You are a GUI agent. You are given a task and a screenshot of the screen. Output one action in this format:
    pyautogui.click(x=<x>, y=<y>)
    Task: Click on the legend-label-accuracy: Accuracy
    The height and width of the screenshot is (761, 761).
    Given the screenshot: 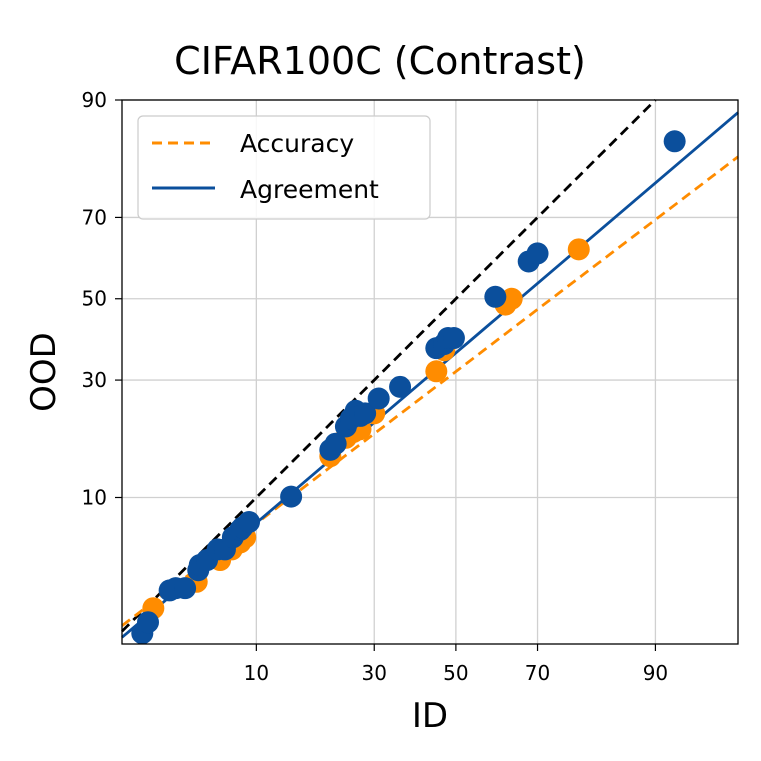 What is the action you would take?
    pyautogui.click(x=297, y=143)
    